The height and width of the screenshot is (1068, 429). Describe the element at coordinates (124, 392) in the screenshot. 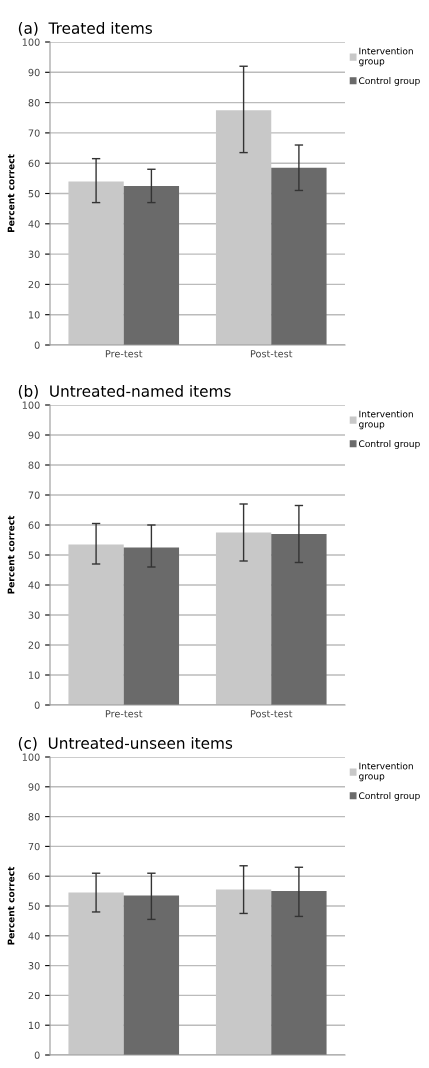

I see `chart-title: (b) Untreated-named items` at that location.